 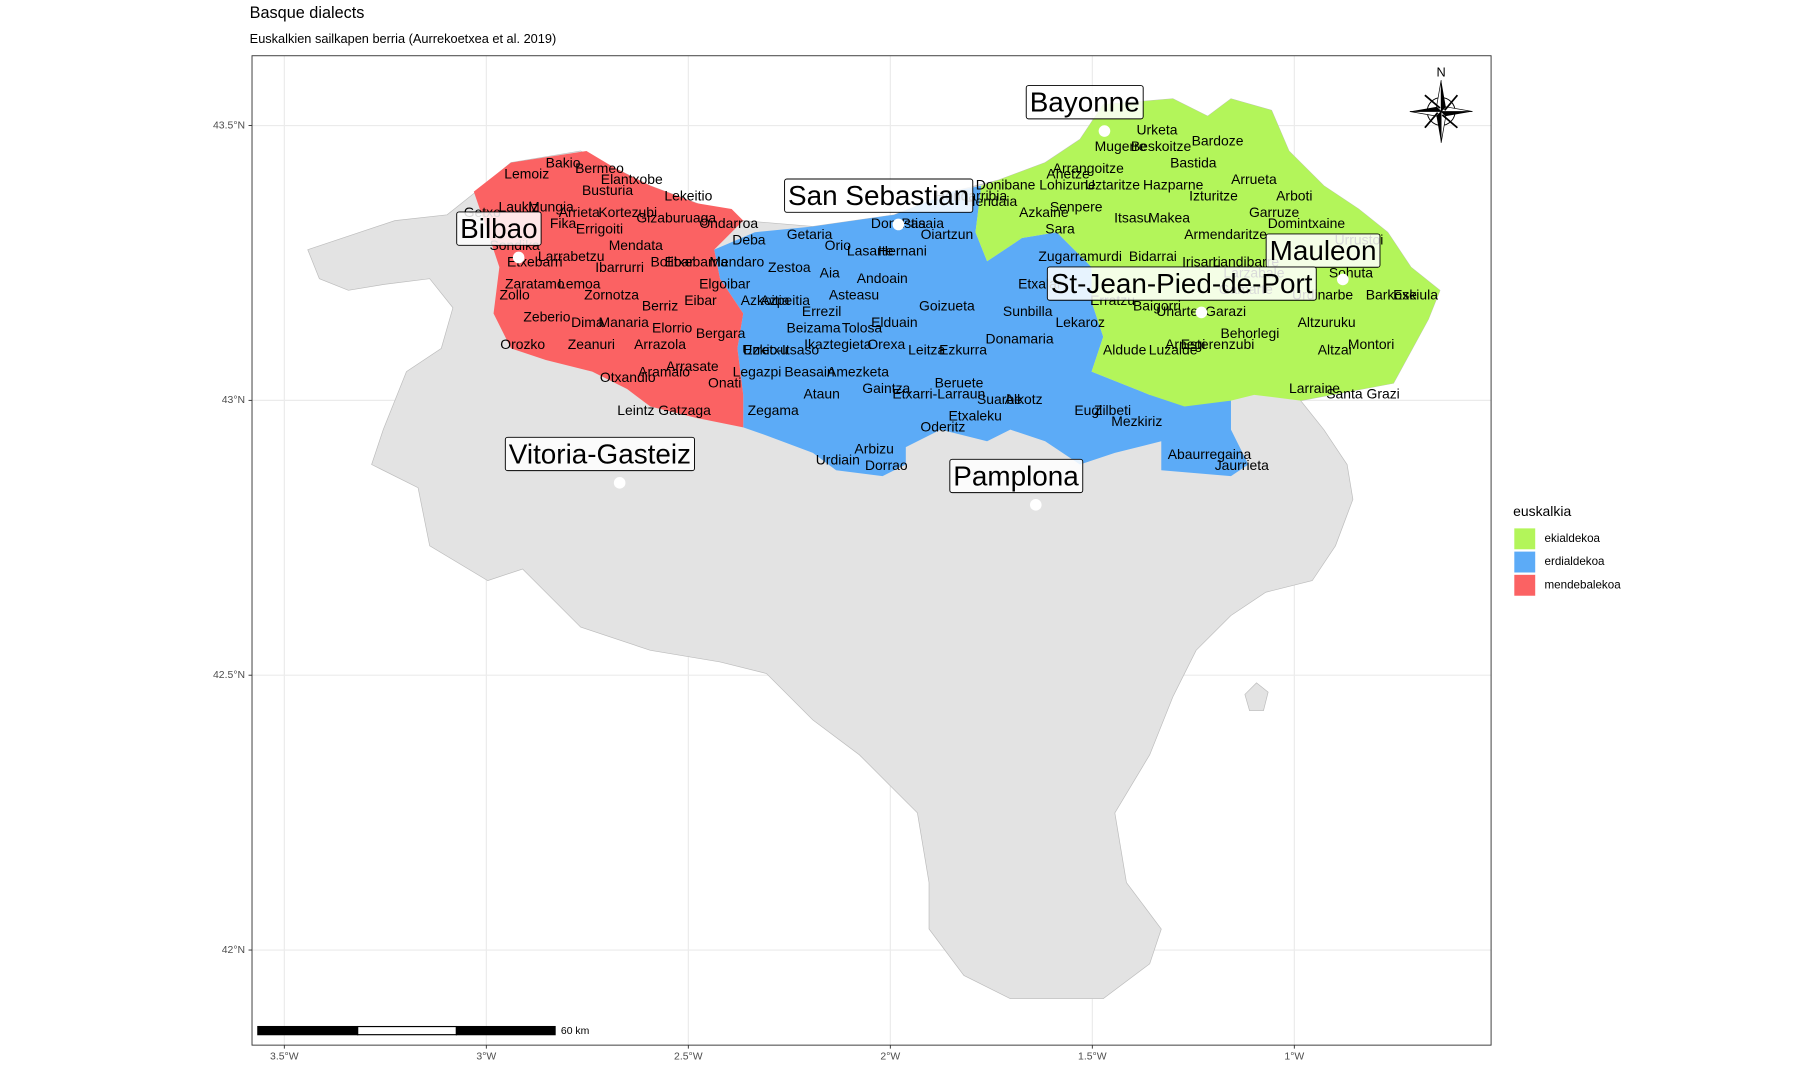 I want to click on place-label: Aramaio, so click(x=664, y=372).